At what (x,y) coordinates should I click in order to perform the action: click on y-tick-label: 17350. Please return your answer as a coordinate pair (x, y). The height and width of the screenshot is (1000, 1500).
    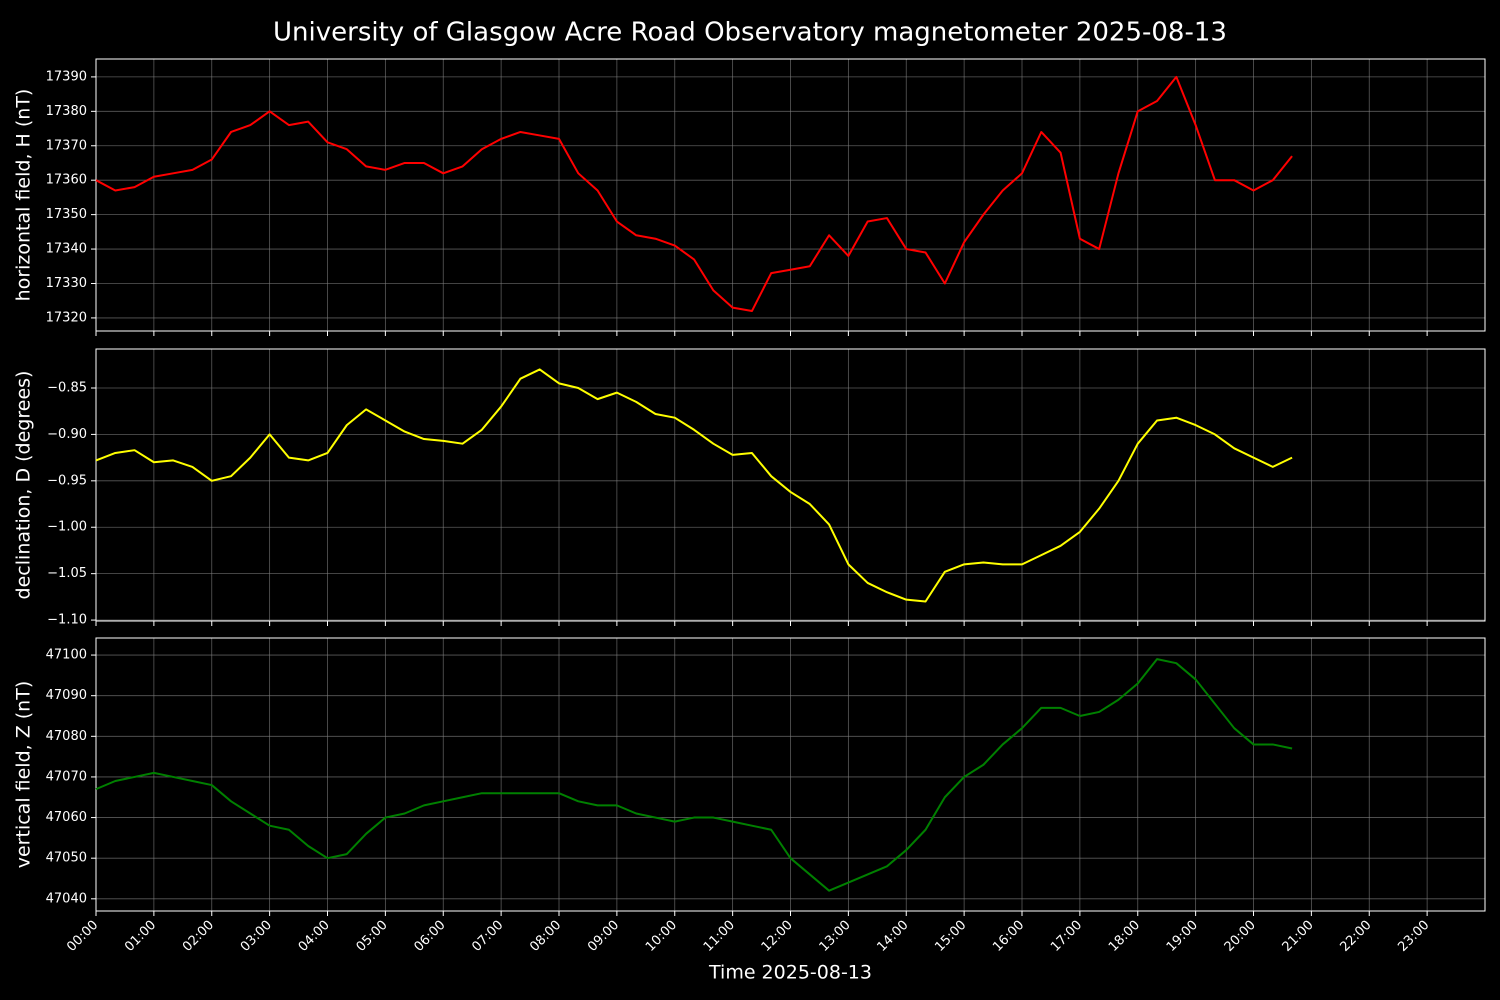
    Looking at the image, I should click on (66, 214).